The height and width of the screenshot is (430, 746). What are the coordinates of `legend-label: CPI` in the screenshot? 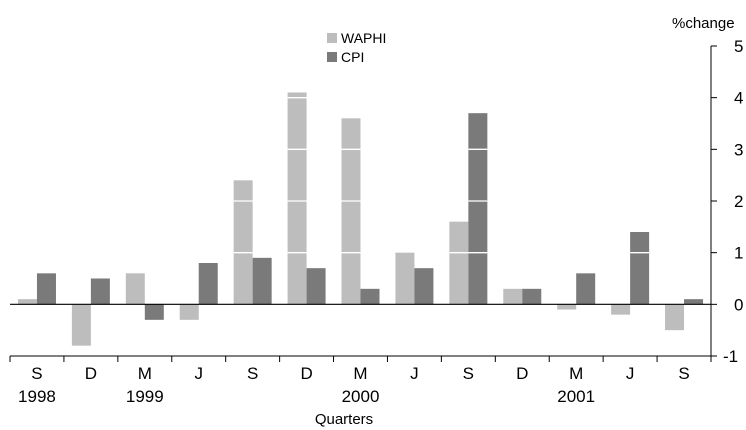 It's located at (352, 57).